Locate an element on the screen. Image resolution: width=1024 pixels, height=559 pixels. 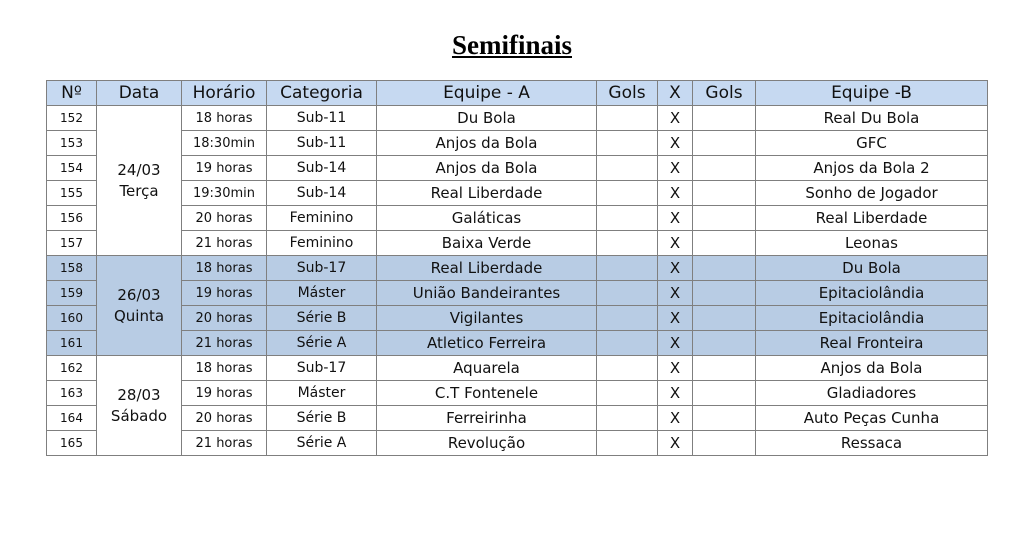
game-number: 156 is located at coordinates (71, 218).